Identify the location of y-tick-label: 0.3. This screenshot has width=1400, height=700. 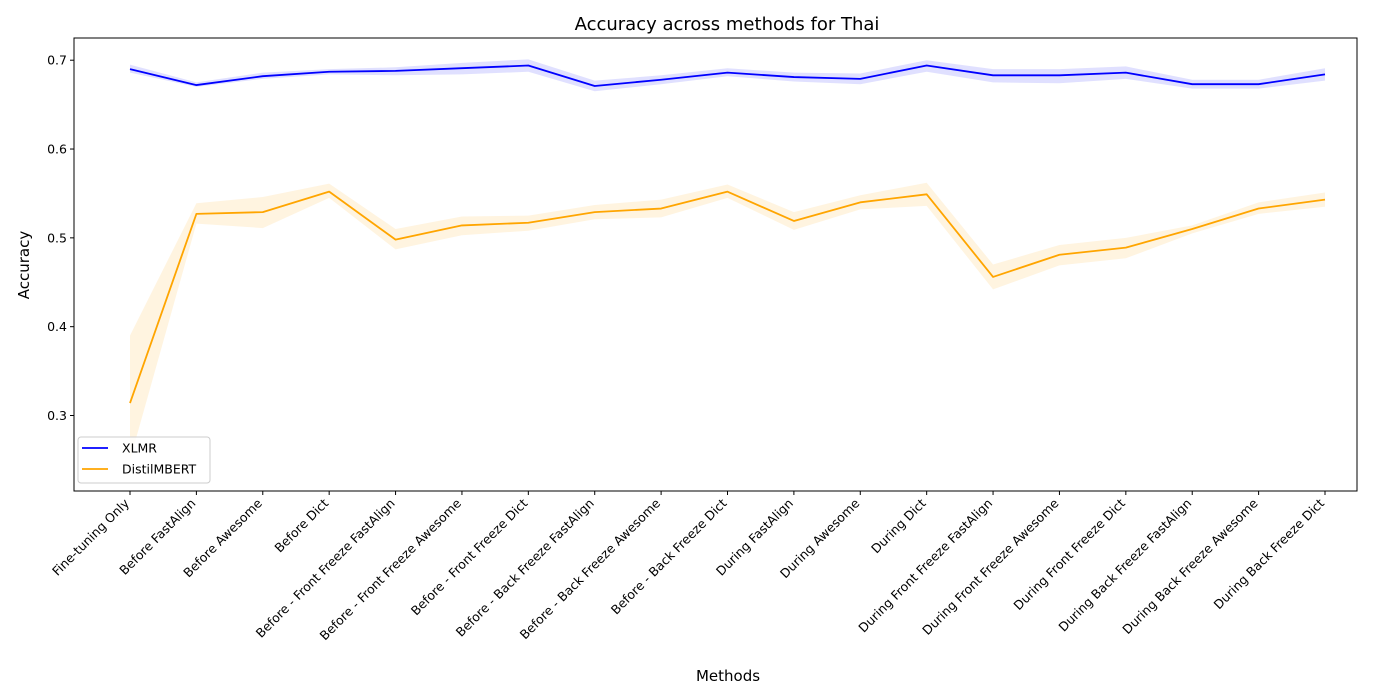
(57, 415).